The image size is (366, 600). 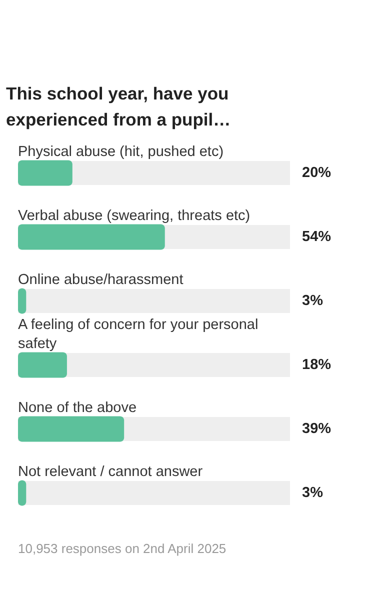 I want to click on y-tick-label: A feeling of concern for your personal safety, so click(x=138, y=334).